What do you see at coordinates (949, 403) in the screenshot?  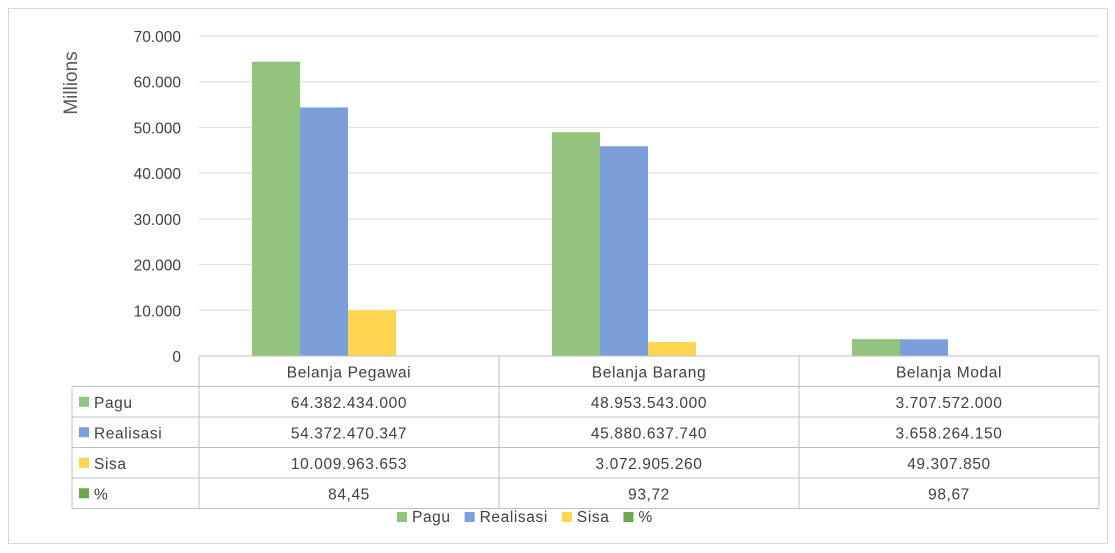 I see `data-label: 3.707.572.000` at bounding box center [949, 403].